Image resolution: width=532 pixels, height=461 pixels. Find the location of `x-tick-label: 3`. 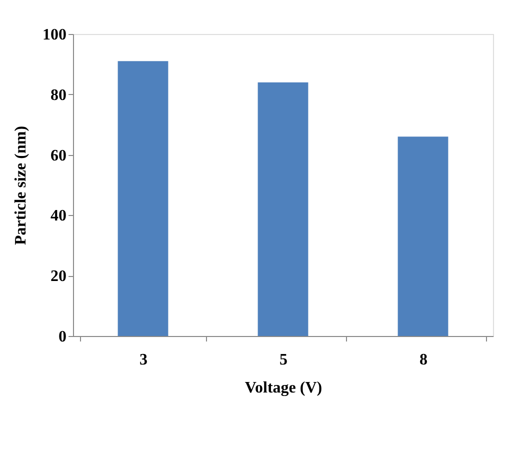

x-tick-label: 3 is located at coordinates (144, 360).